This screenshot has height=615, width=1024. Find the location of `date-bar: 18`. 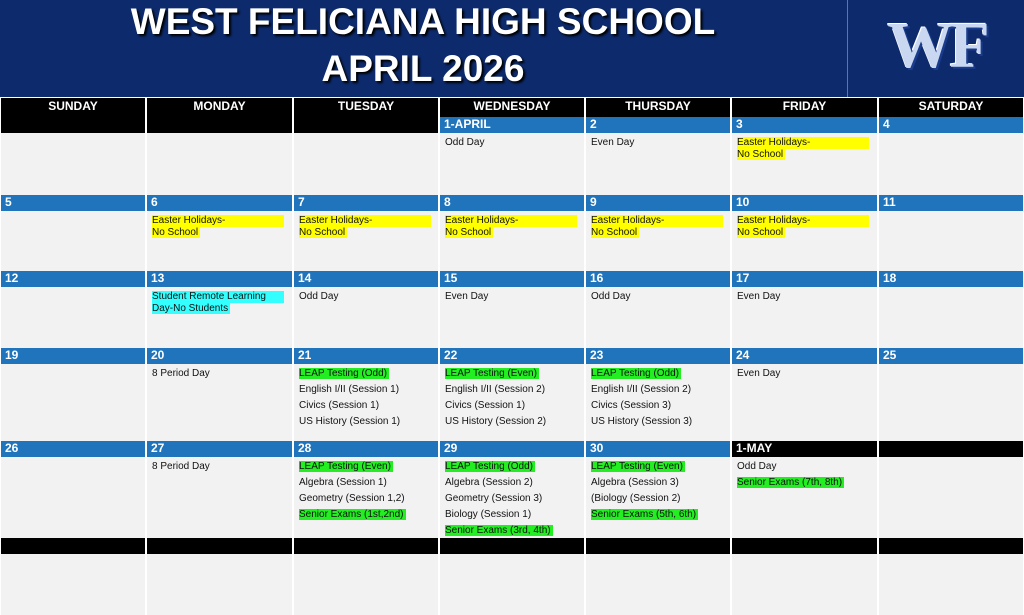

date-bar: 18 is located at coordinates (951, 279).